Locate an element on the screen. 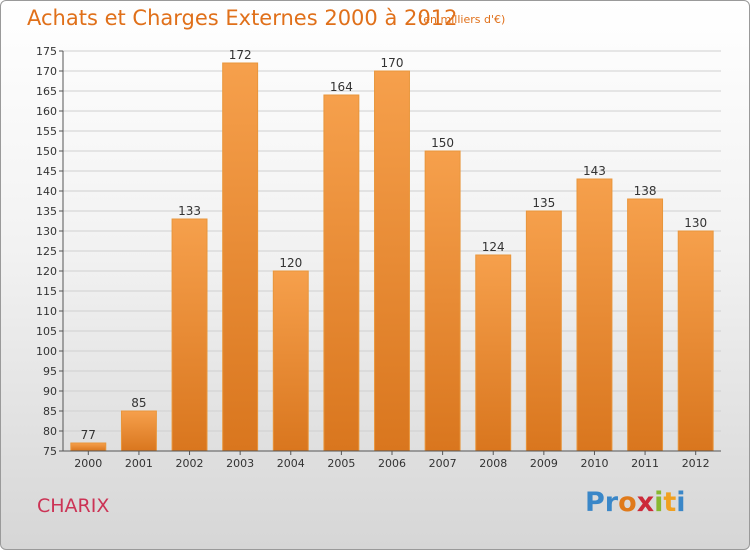  logo-letter: o is located at coordinates (627, 502).